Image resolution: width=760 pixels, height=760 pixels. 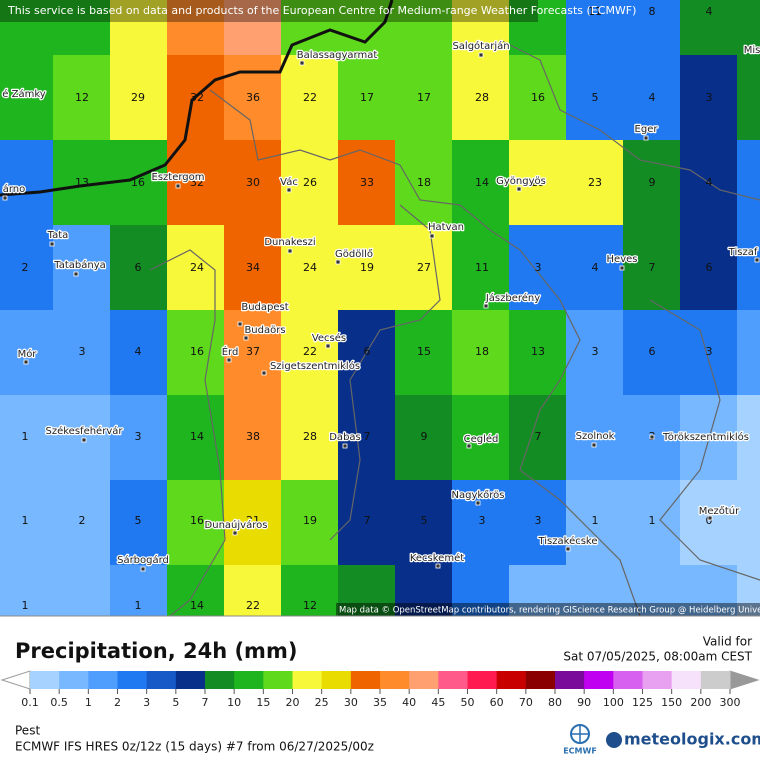 What do you see at coordinates (264, 330) in the screenshot?
I see `city-label: Budaörs` at bounding box center [264, 330].